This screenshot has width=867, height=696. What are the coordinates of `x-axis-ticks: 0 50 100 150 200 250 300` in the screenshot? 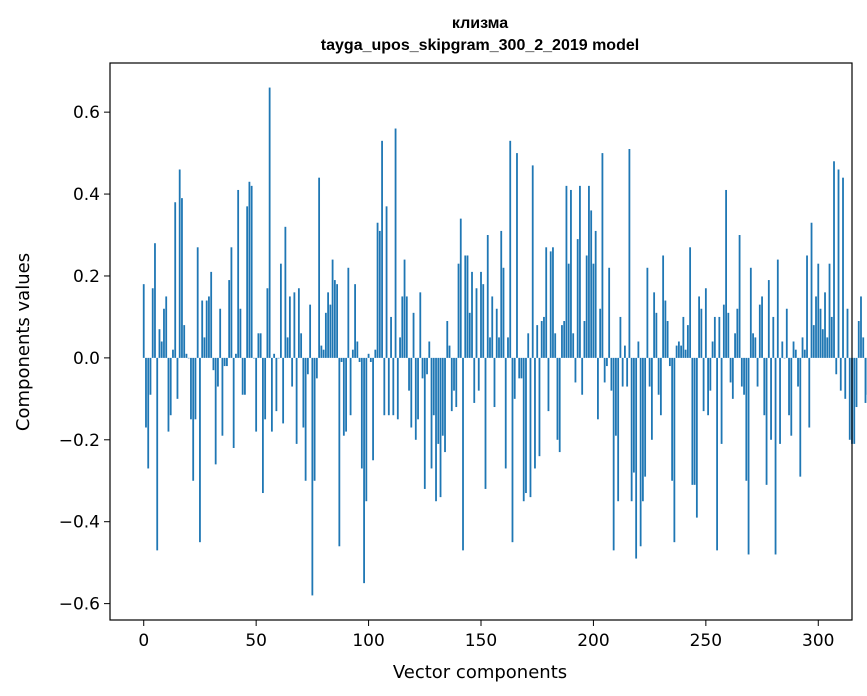 It's located at (486, 635).